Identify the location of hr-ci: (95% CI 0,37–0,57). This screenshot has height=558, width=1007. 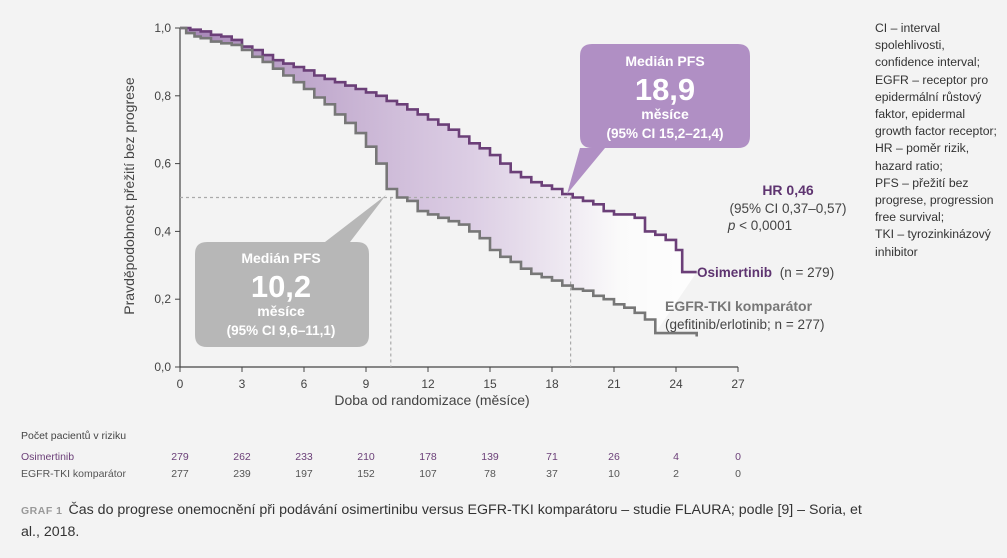
(787, 208).